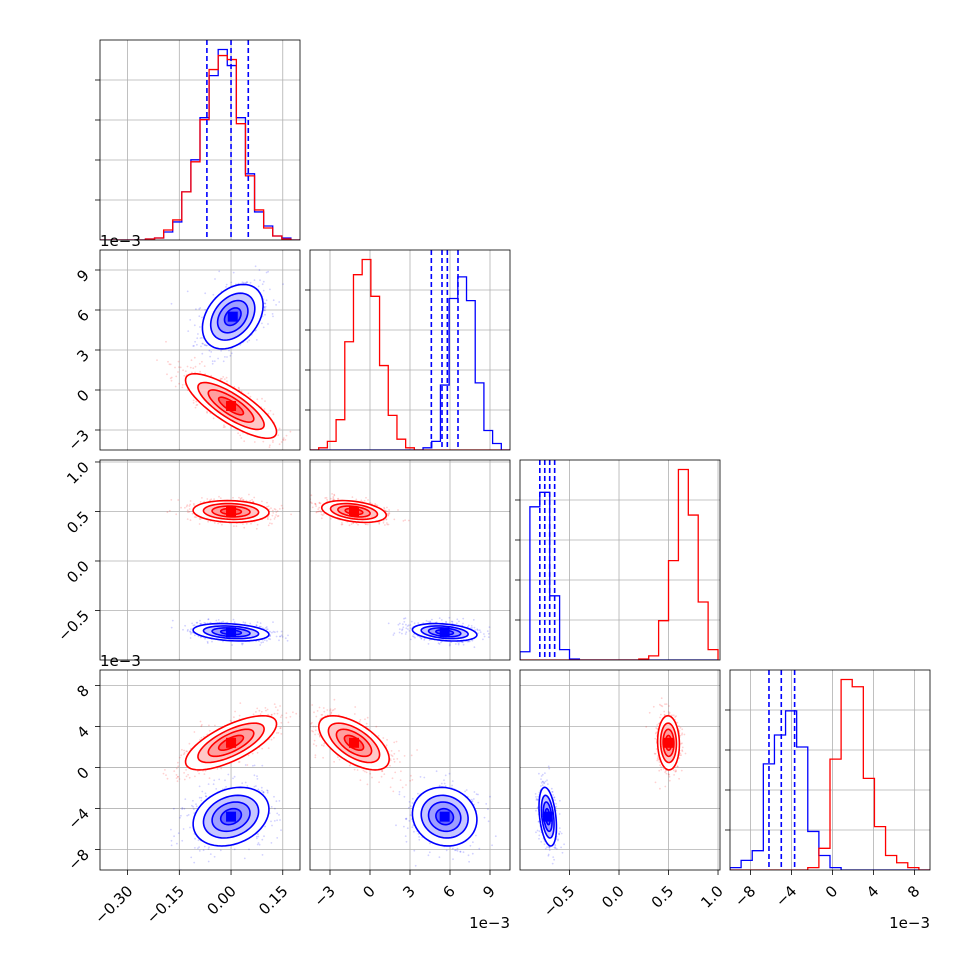 The image size is (970, 970). I want to click on density-panel-r2-c0, so click(200, 560).